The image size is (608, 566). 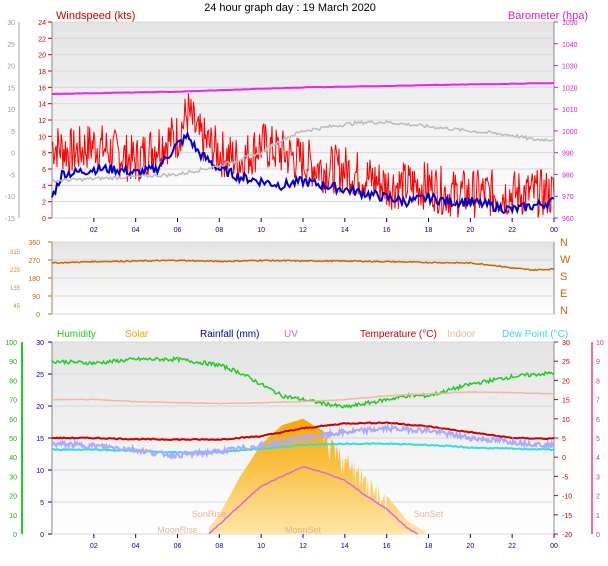 What do you see at coordinates (94, 230) in the screenshot?
I see `x-tick-label: 02` at bounding box center [94, 230].